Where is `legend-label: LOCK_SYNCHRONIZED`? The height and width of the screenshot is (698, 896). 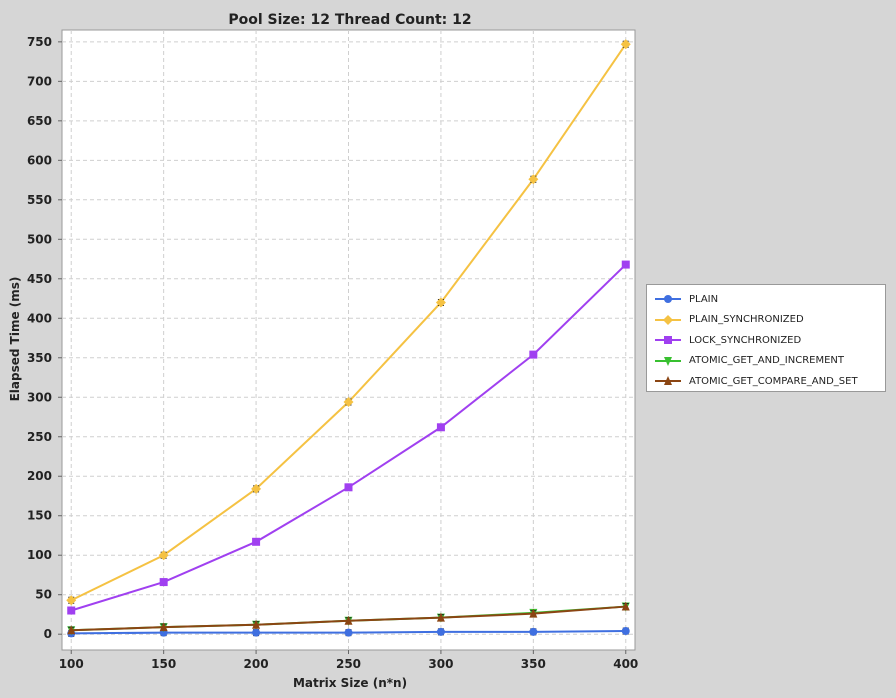
legend-label: LOCK_SYNCHRONIZED is located at coordinates (745, 340).